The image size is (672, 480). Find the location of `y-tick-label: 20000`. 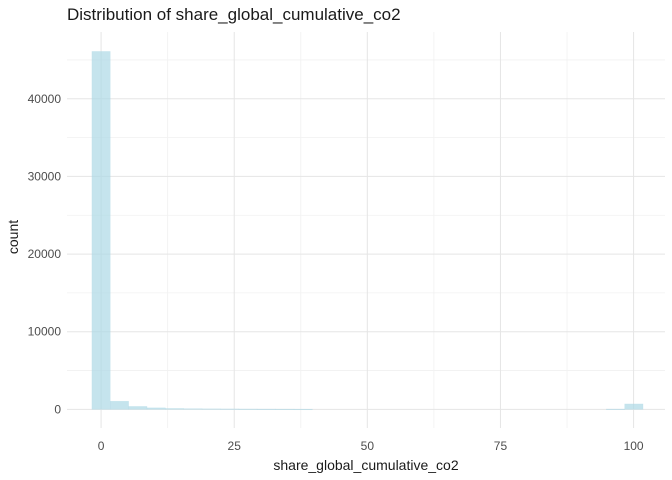

y-tick-label: 20000 is located at coordinates (45, 254).